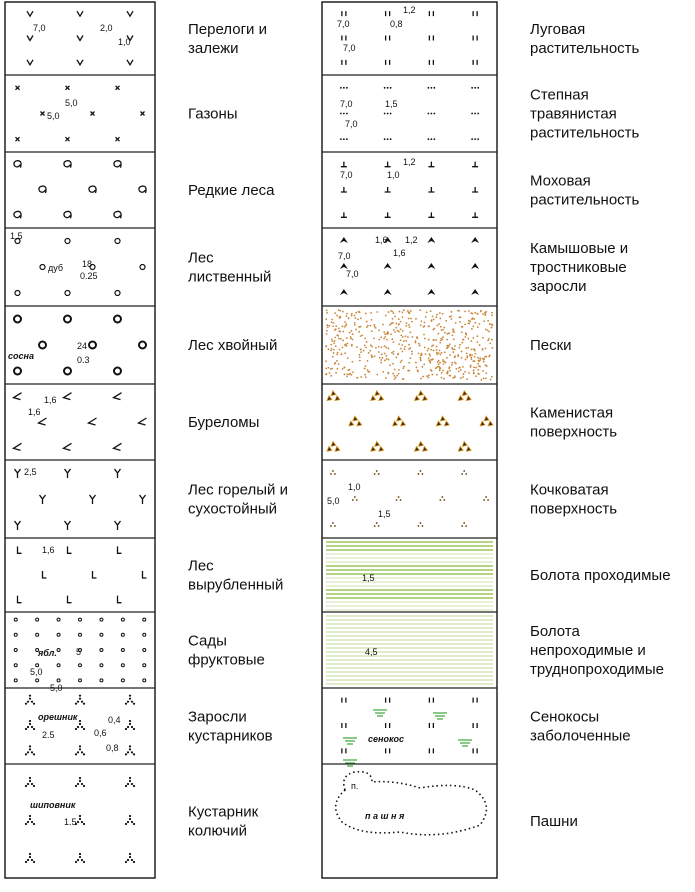  Describe the element at coordinates (232, 509) in the screenshot. I see `row-label: сухостойный` at that location.